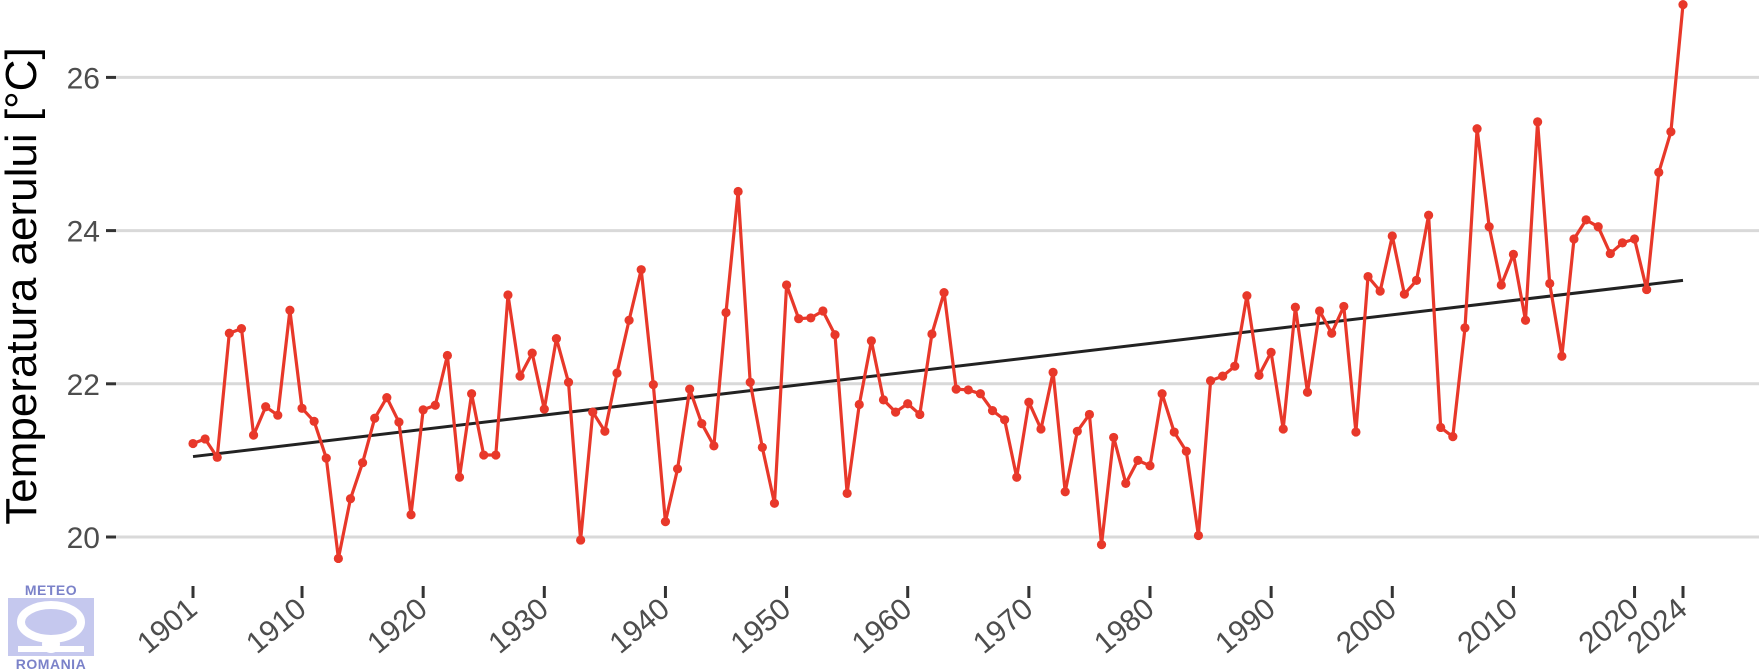  I want to click on data-point-1934, so click(593, 412).